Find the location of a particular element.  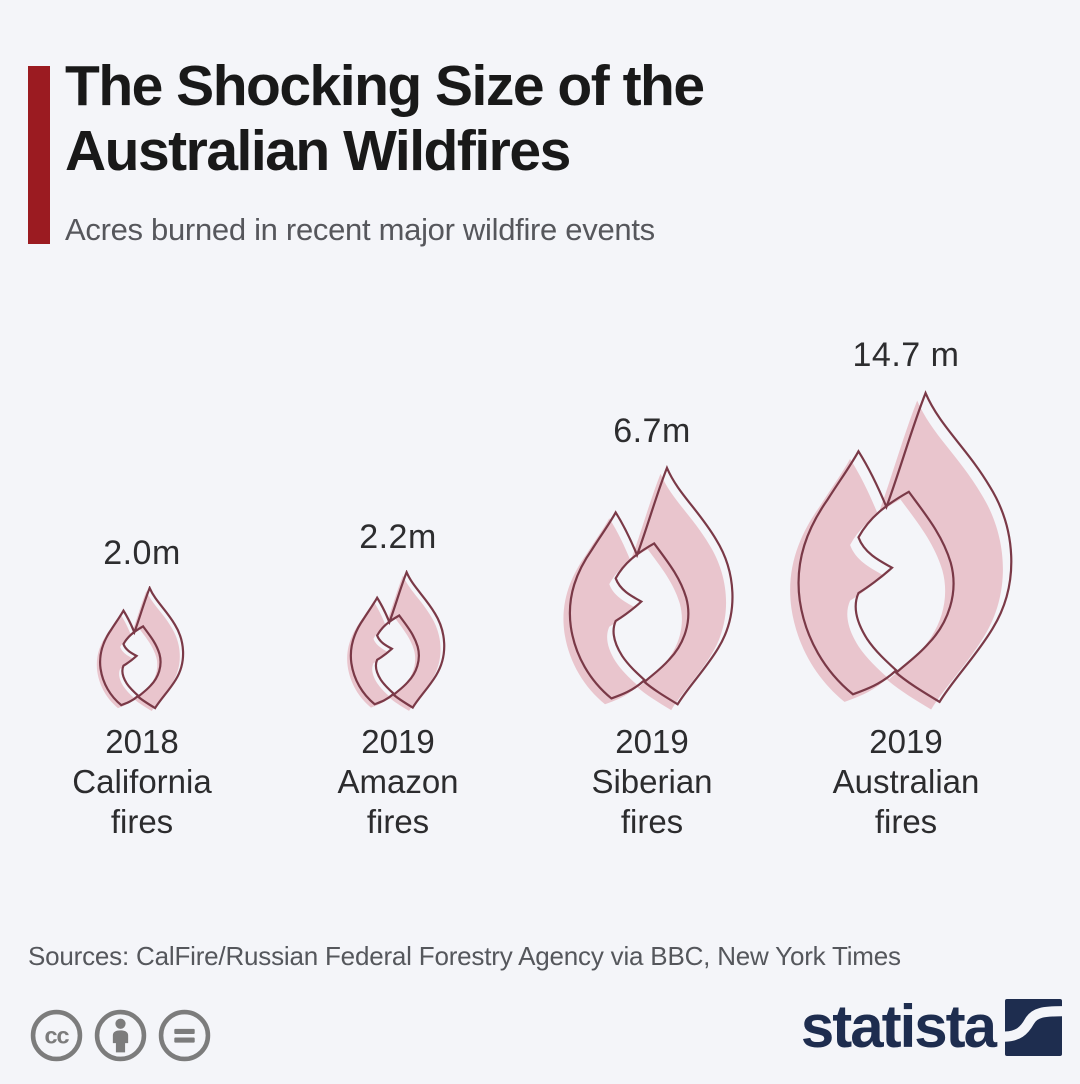

category-label-amazon: 2019 Amazon fires is located at coordinates (398, 782).